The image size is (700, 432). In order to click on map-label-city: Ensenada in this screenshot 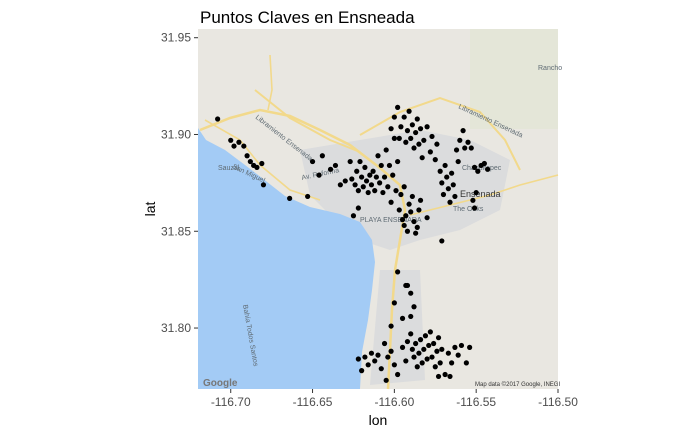, I will do `click(480, 194)`.